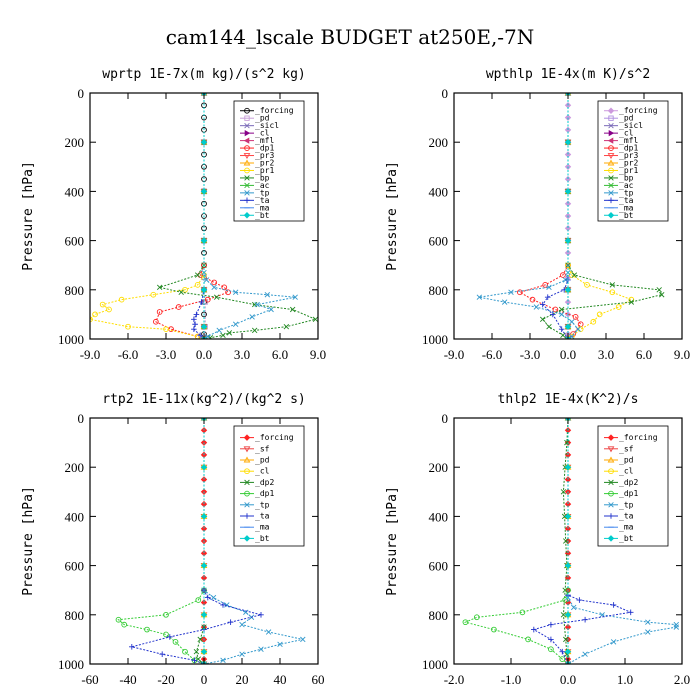 This screenshot has height=700, width=700. Describe the element at coordinates (262, 200) in the screenshot. I see `legend-label: _ta` at that location.